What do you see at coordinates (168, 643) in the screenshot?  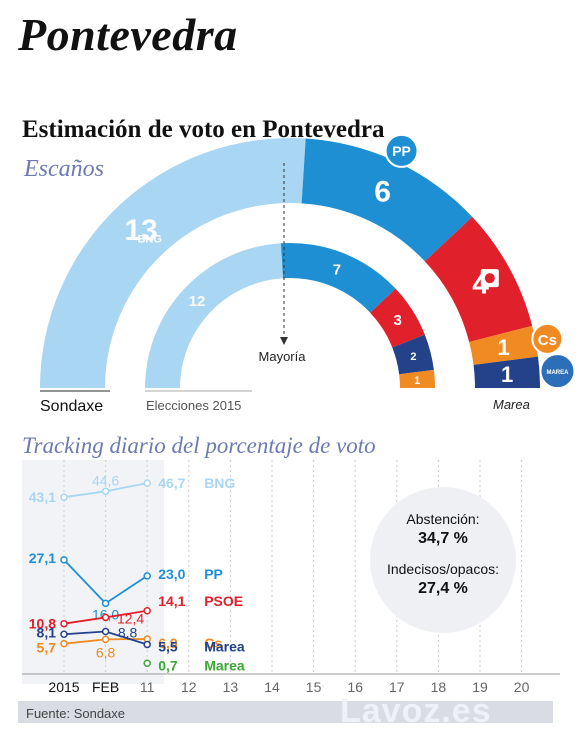 I see `value-label-cs-3-11: 6,9` at bounding box center [168, 643].